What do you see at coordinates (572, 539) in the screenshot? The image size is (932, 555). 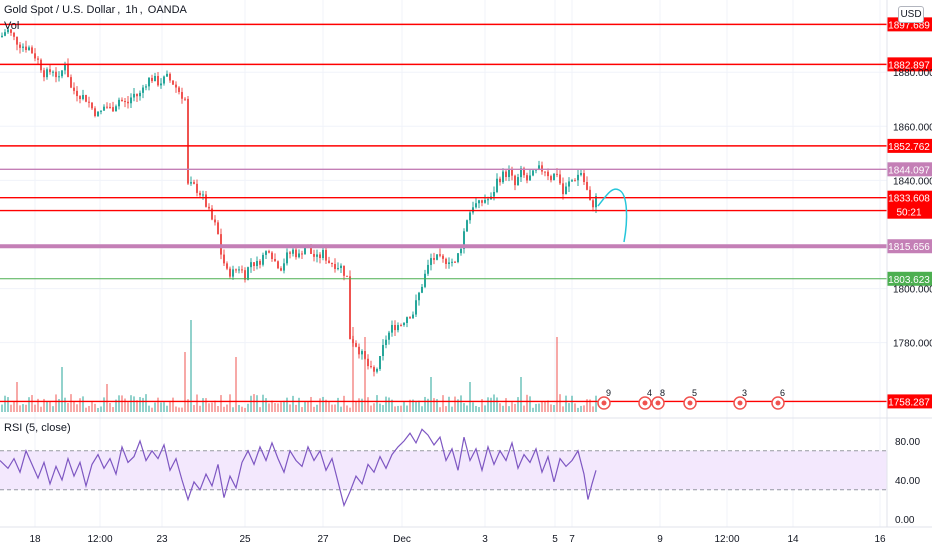 I see `time-tick-label: 7` at bounding box center [572, 539].